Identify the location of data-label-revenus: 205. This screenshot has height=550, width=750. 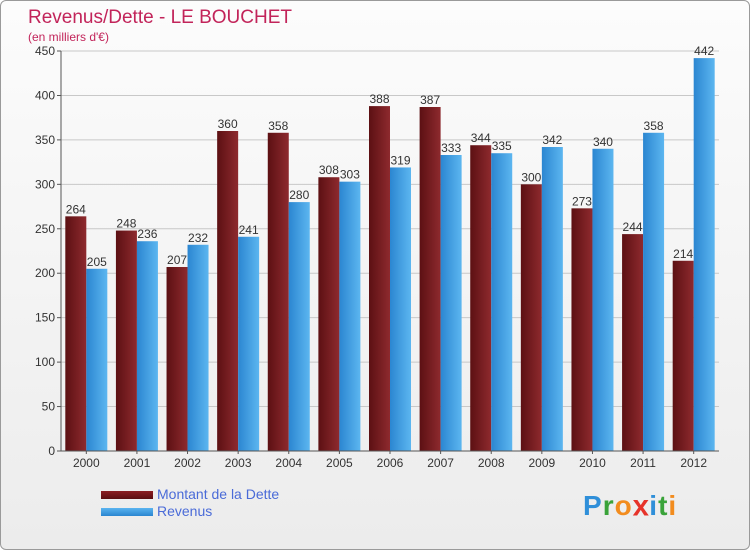
(97, 262).